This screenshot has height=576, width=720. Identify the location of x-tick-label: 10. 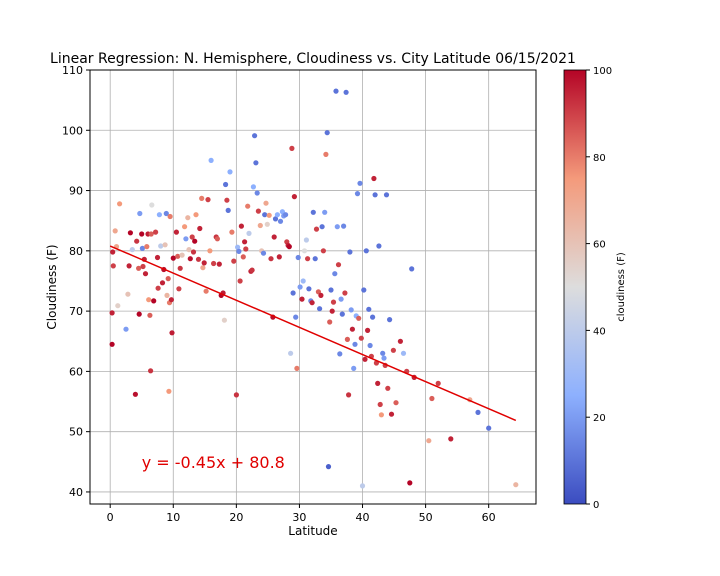
(173, 517).